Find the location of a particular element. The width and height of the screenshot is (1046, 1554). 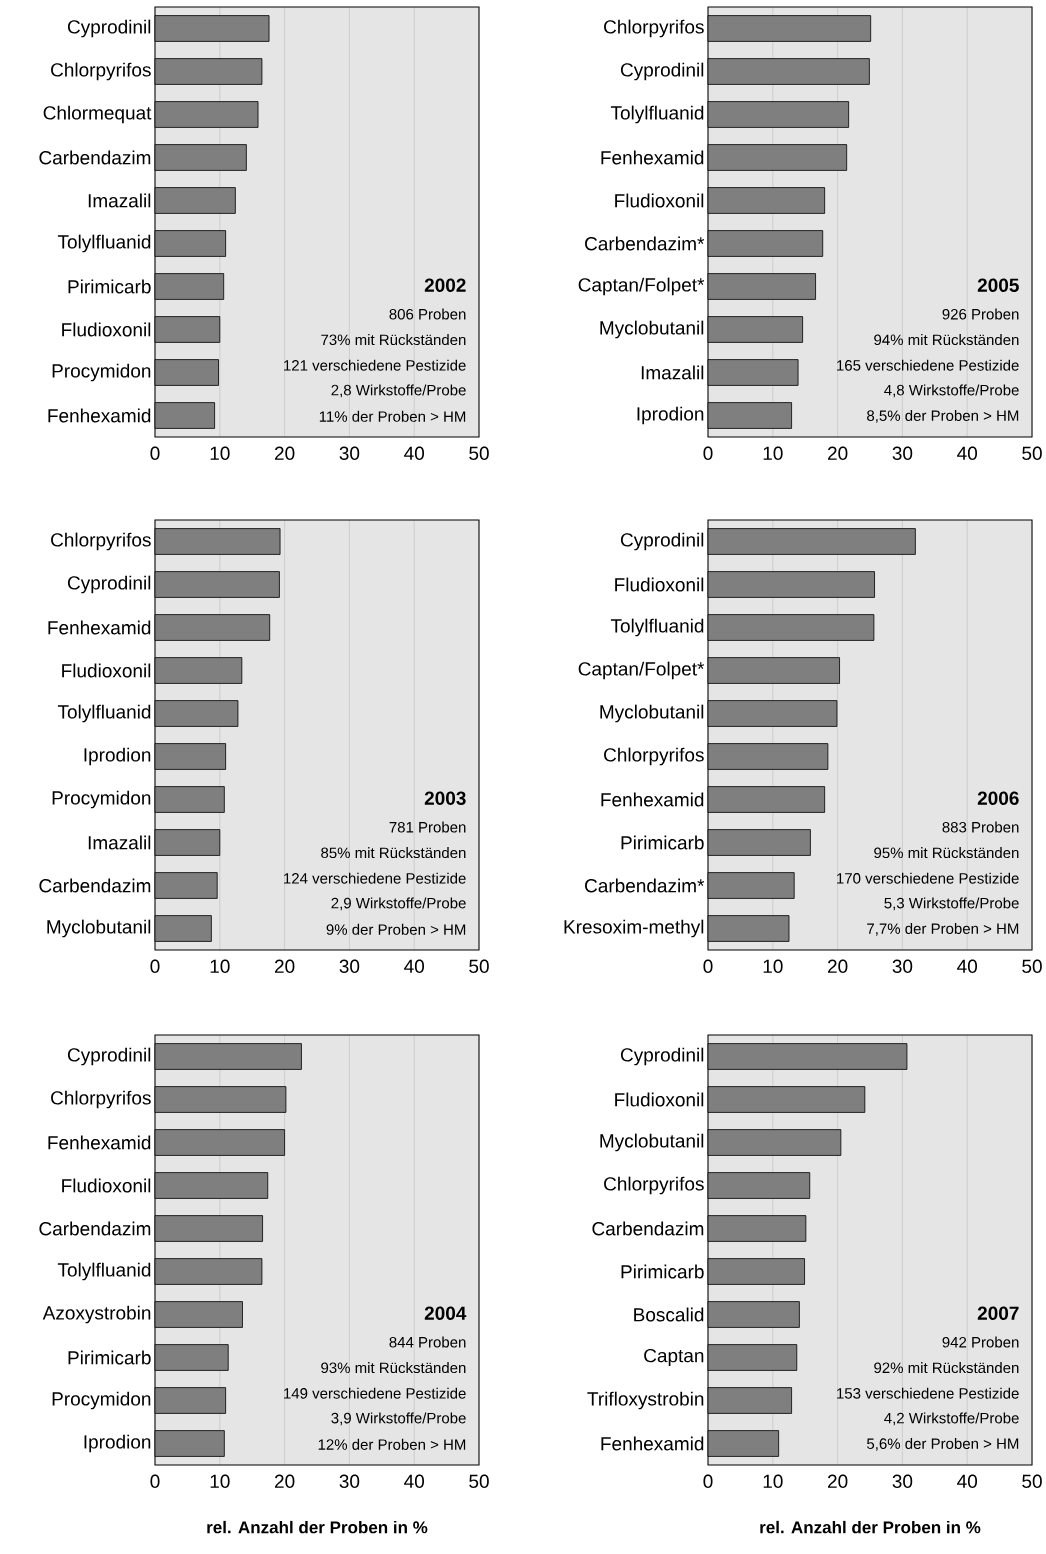

annotation: 153 verschiedene Pestizide is located at coordinates (928, 1393).